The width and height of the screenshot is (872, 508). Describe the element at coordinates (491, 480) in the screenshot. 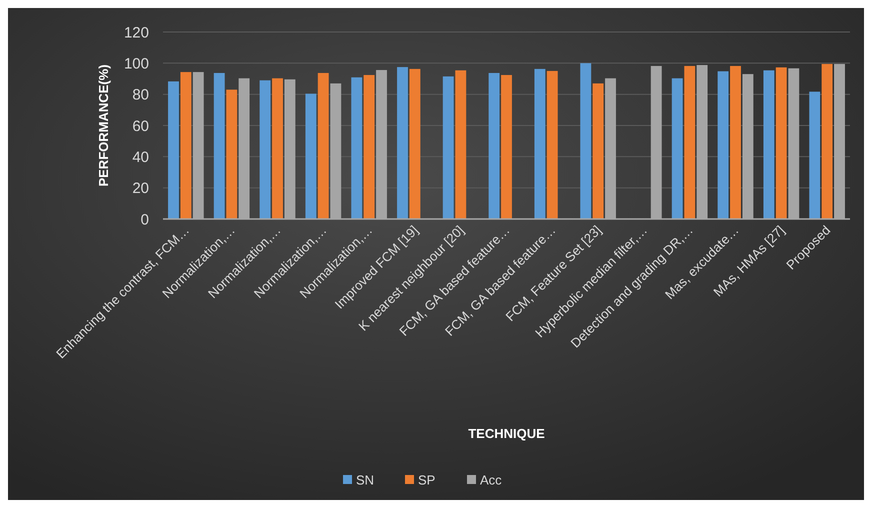

I see `legend-label: Acc` at that location.